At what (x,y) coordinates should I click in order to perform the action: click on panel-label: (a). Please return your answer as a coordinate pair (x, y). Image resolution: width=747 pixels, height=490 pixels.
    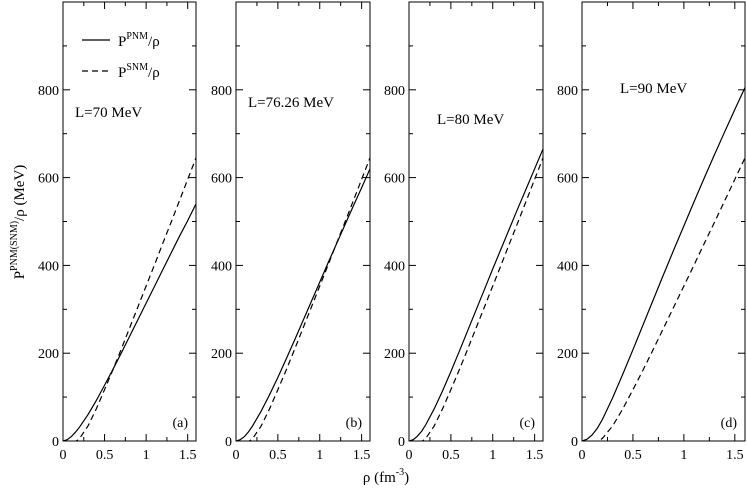
    Looking at the image, I should click on (180, 423).